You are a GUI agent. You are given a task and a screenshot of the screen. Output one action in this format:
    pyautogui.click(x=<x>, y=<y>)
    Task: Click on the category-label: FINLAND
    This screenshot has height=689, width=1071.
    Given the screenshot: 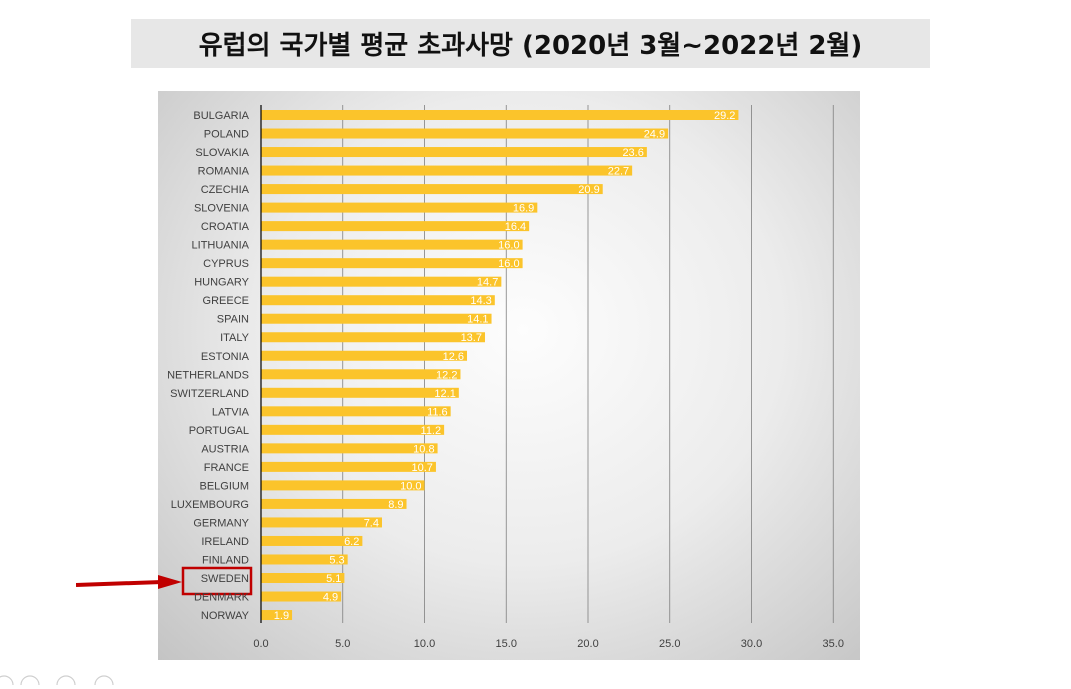 What is the action you would take?
    pyautogui.click(x=225, y=560)
    